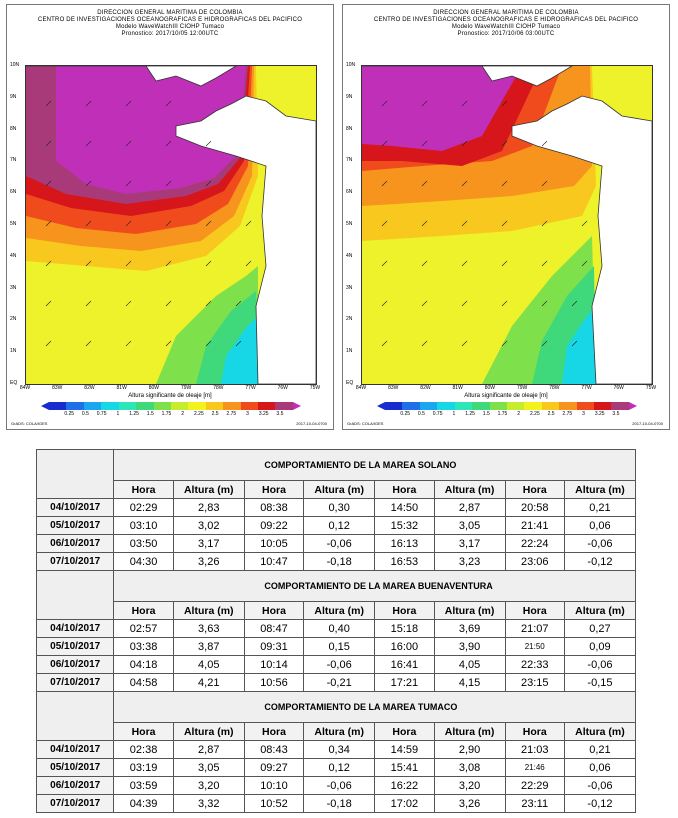  What do you see at coordinates (13, 287) in the screenshot?
I see `latitude-label: 3N` at bounding box center [13, 287].